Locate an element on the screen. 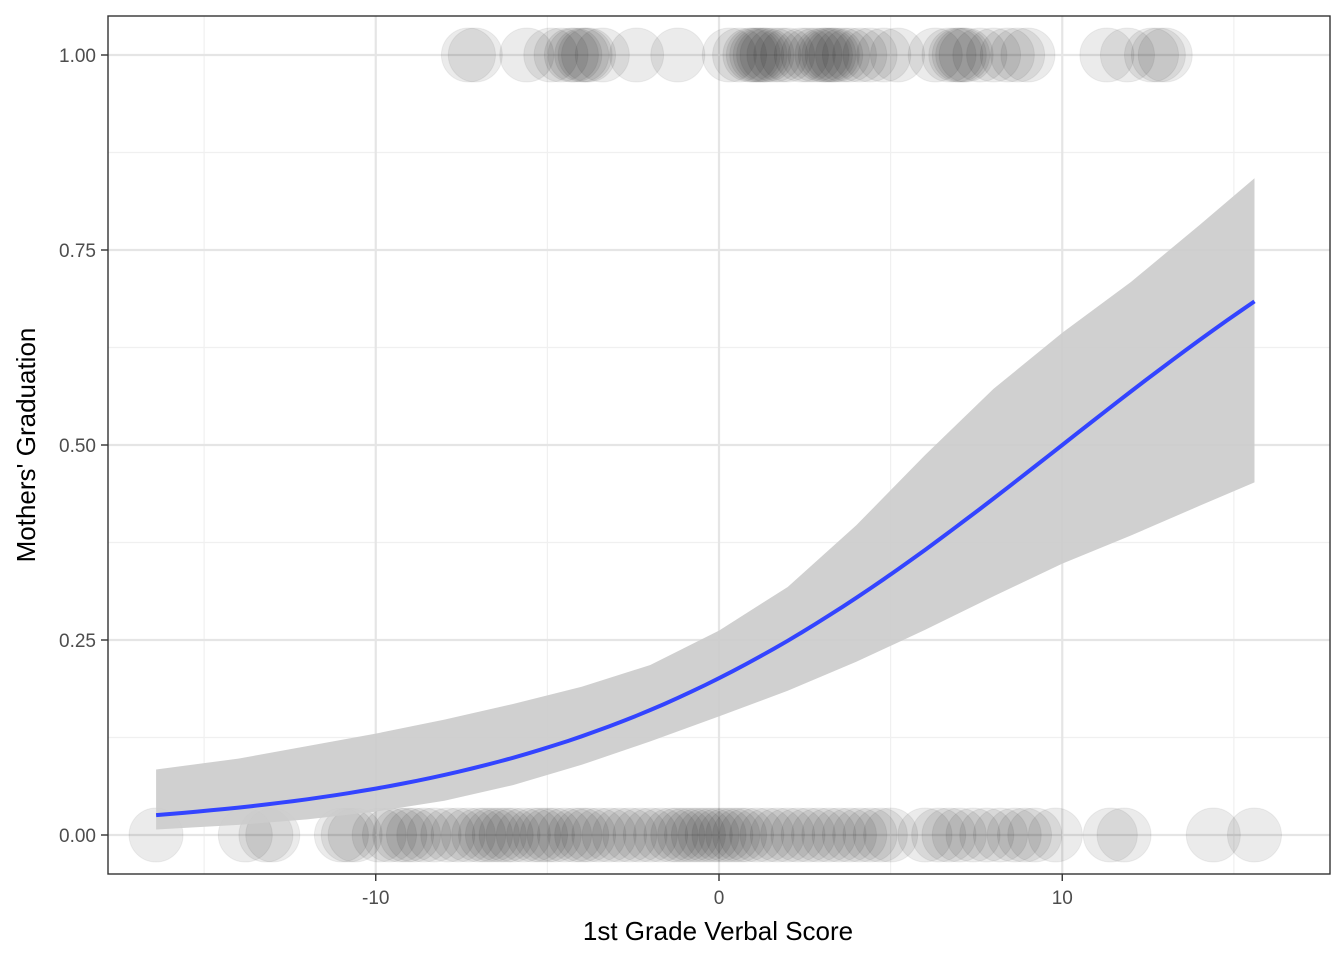  y-tick-label: 1.00 is located at coordinates (77, 56).